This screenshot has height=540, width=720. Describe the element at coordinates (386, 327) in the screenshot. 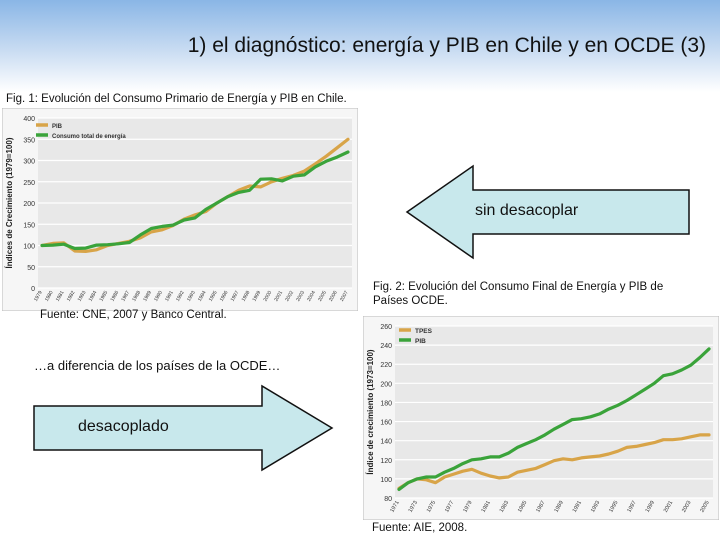

I see `y-tick-label: 260` at that location.